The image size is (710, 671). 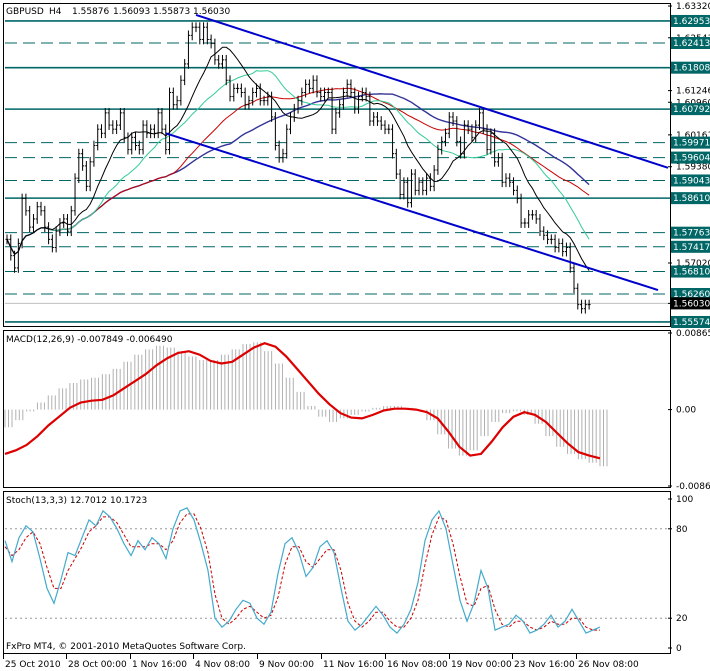 I want to click on ohlc-low: 1.55873, so click(x=171, y=12).